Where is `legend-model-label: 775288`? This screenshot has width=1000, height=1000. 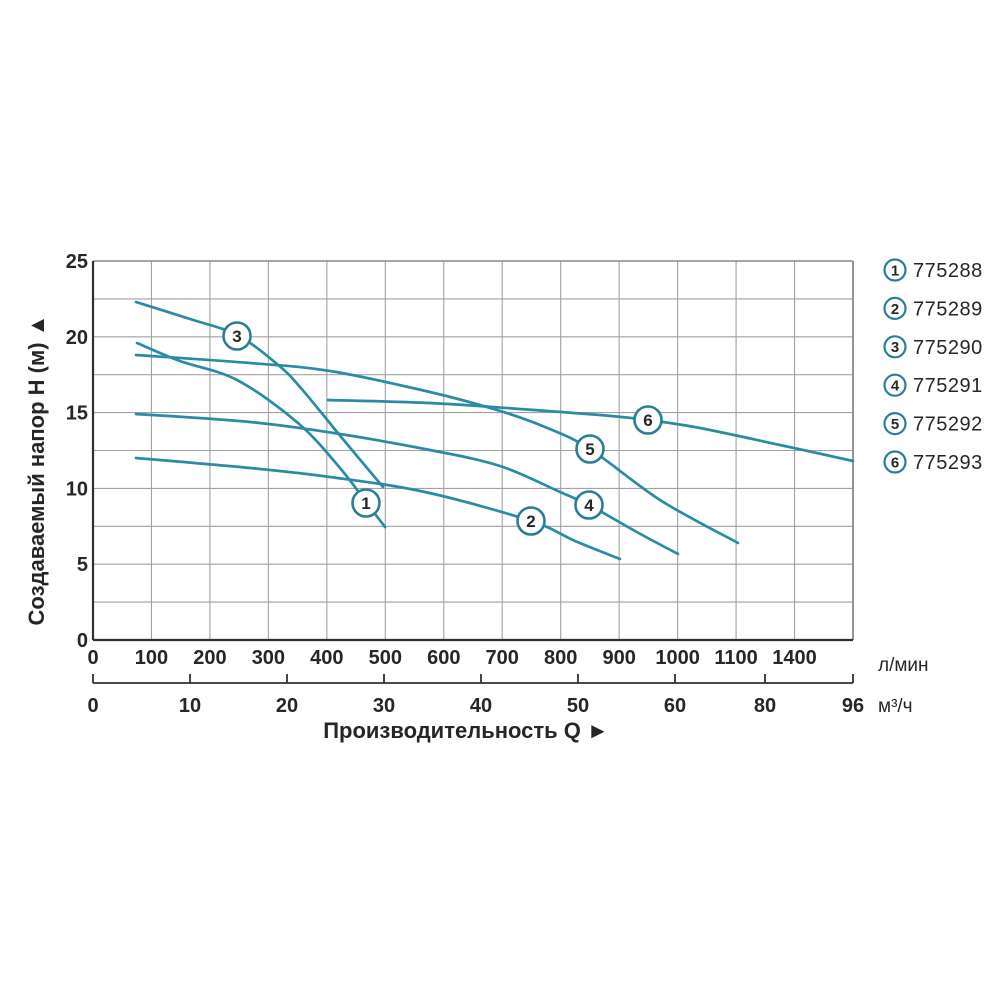 legend-model-label: 775288 is located at coordinates (948, 271).